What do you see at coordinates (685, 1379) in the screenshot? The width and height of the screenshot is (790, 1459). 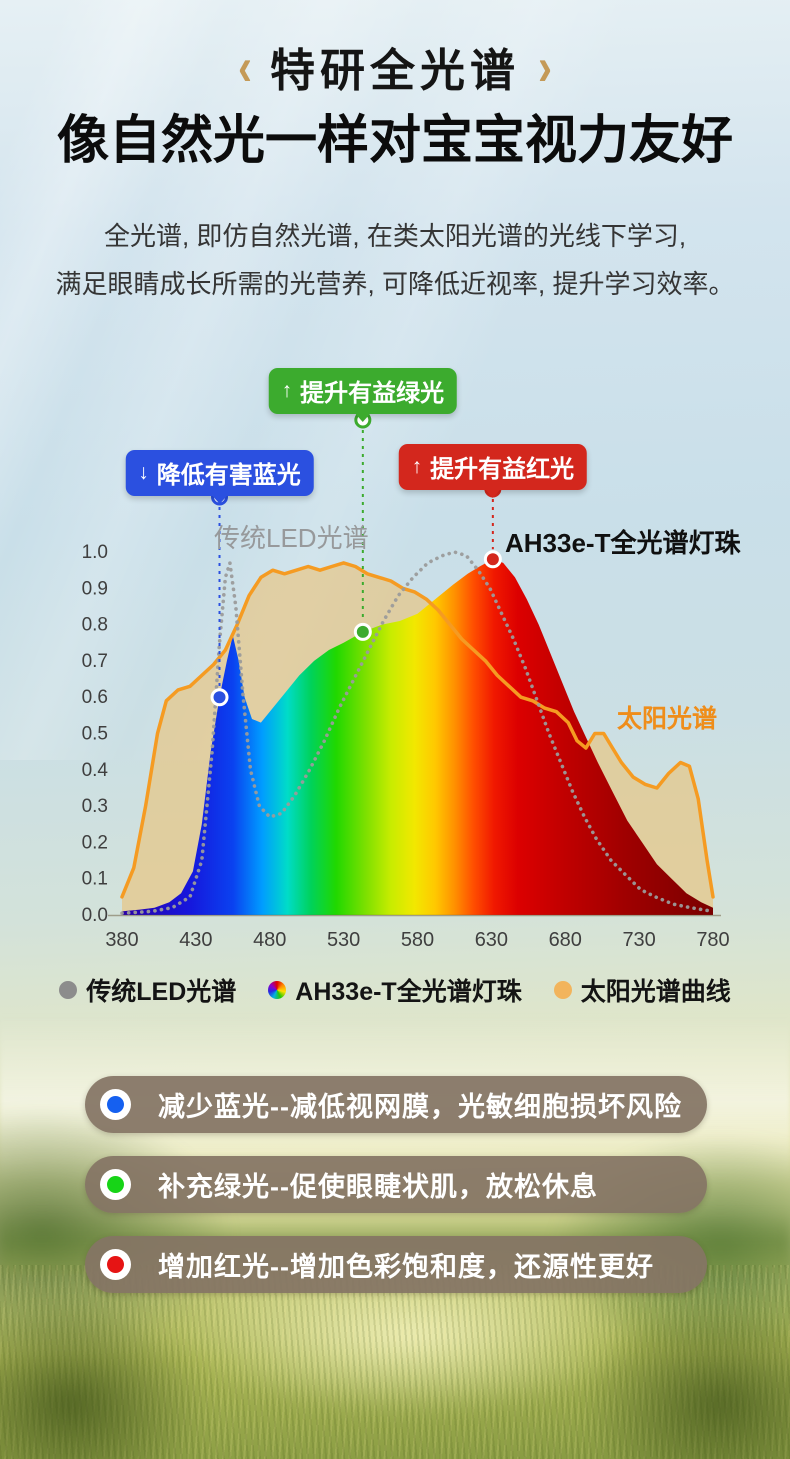 I see `grass-corner-right` at bounding box center [685, 1379].